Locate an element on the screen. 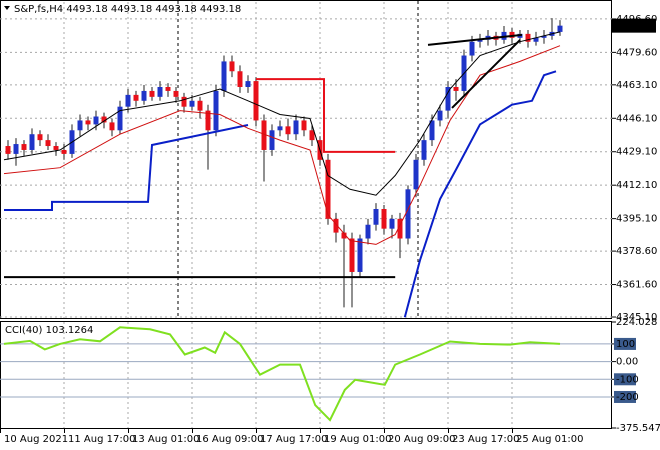 This screenshot has height=450, width=660. x-tick-label: 13 Aug 01:00 is located at coordinates (165, 439).